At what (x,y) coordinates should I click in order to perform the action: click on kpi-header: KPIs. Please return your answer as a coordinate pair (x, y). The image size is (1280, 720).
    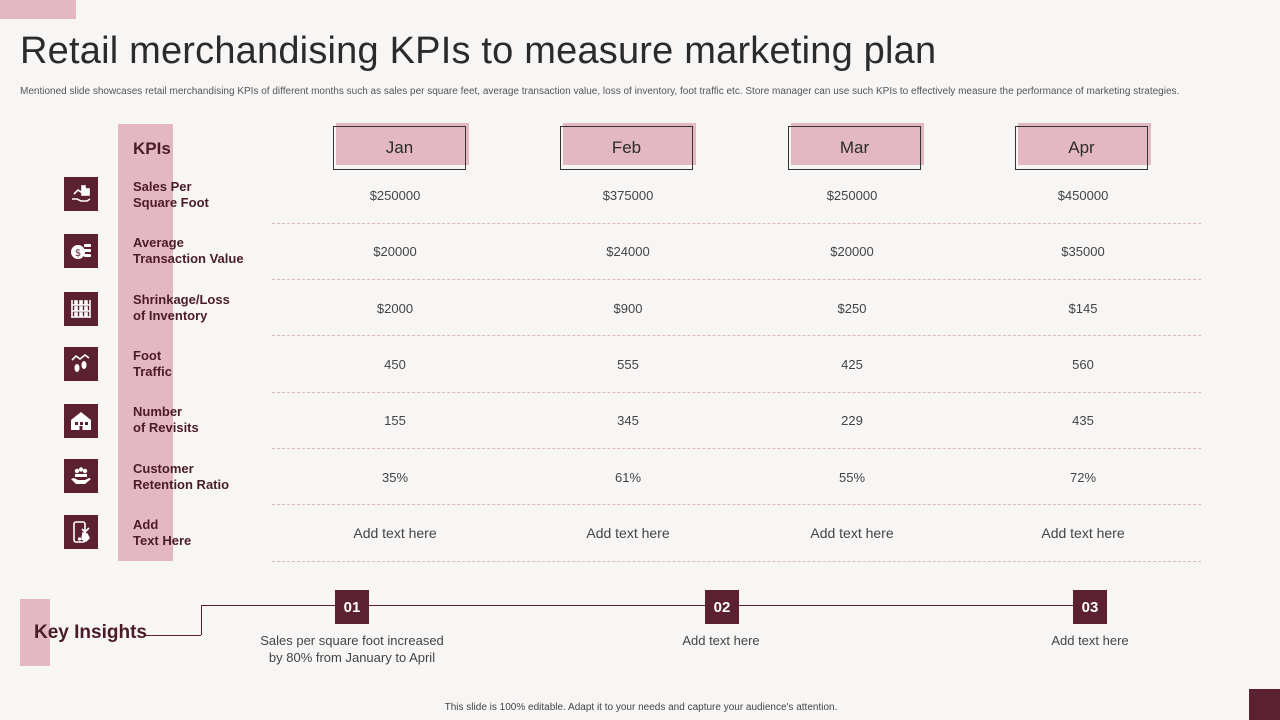
    Looking at the image, I should click on (152, 148).